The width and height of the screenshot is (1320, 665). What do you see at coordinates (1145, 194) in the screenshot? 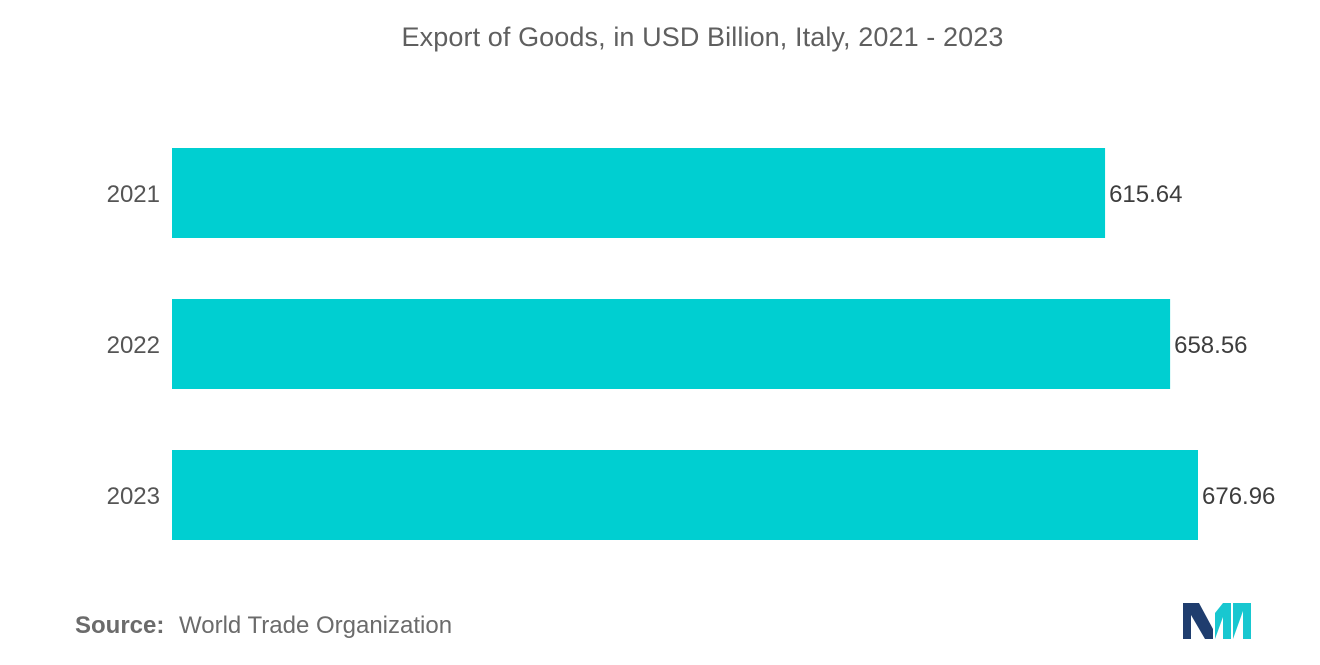
I see `value-label-2021: 615.64` at bounding box center [1145, 194].